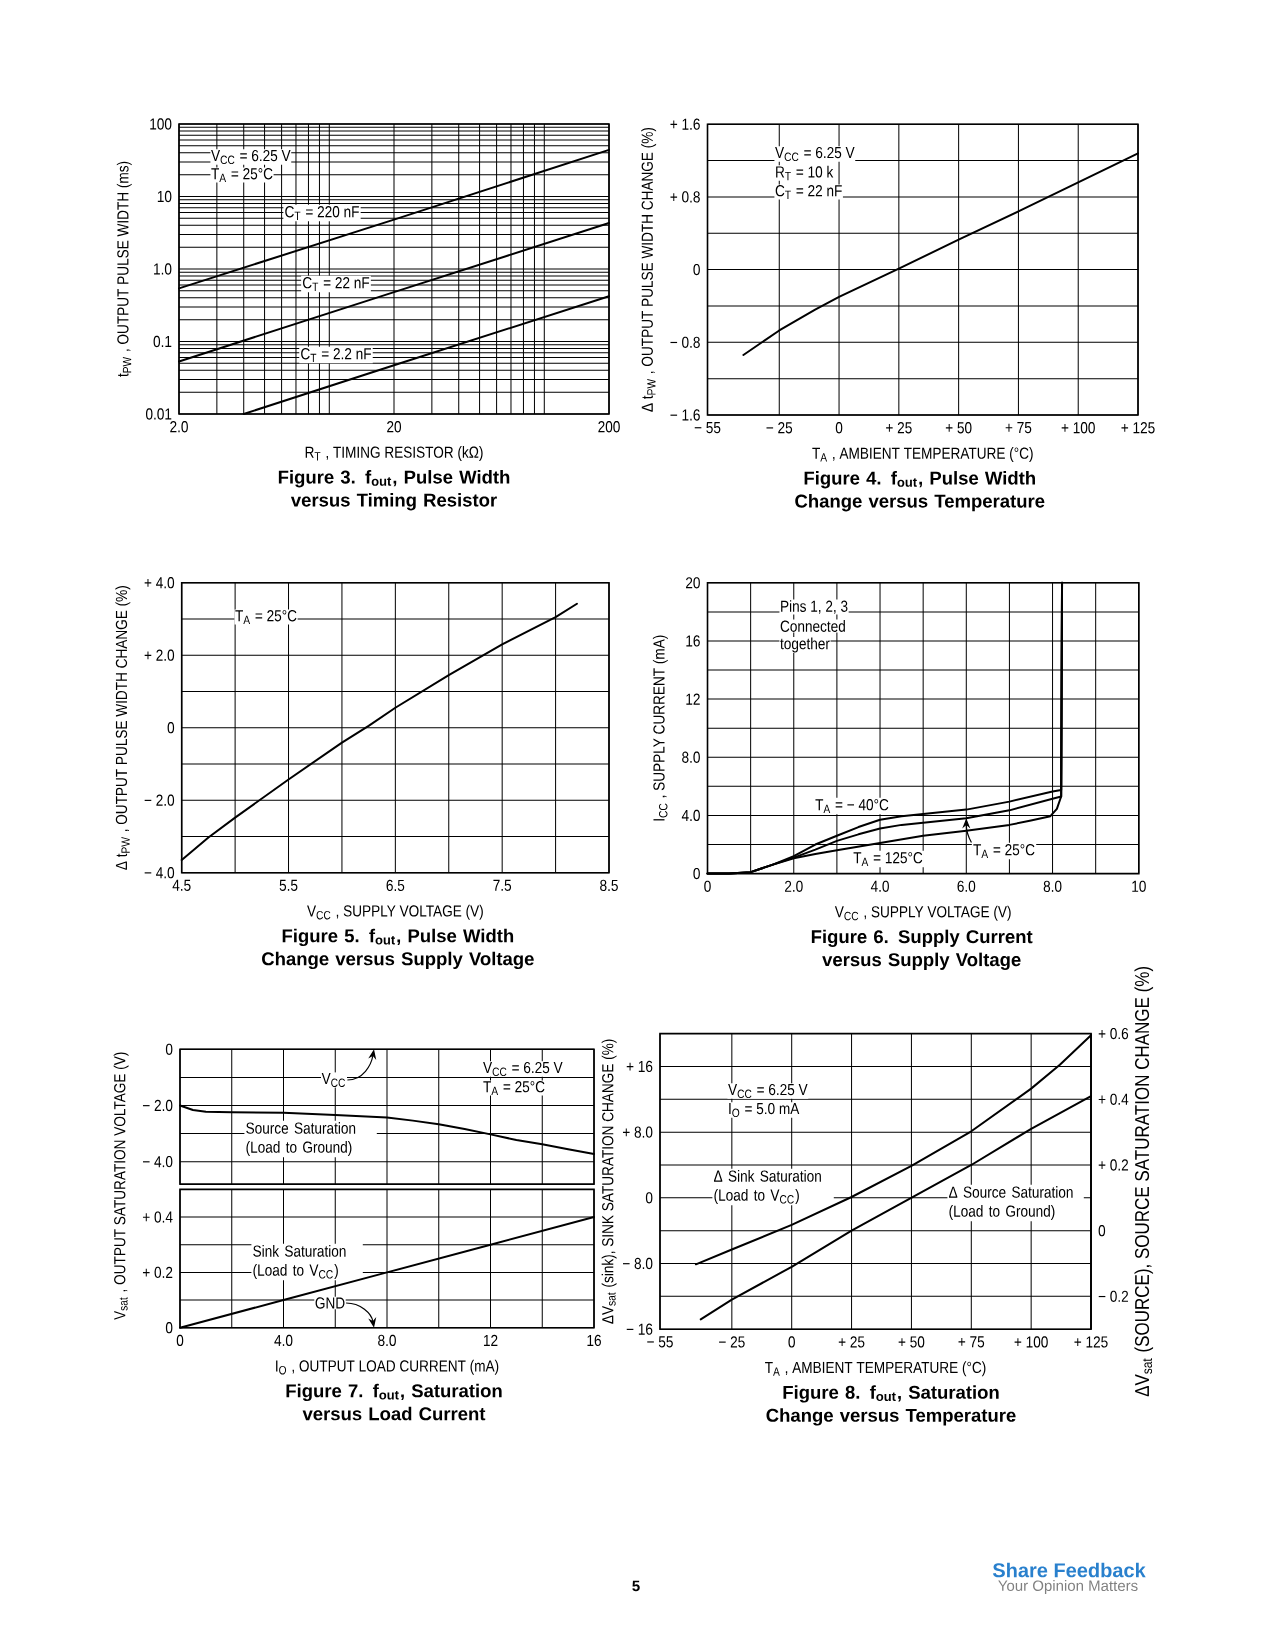  Describe the element at coordinates (609, 1181) in the screenshot. I see `y-axis-title: ΔV$_{sat}$ (sink), SINK SATURATION CHANGE (%)` at that location.